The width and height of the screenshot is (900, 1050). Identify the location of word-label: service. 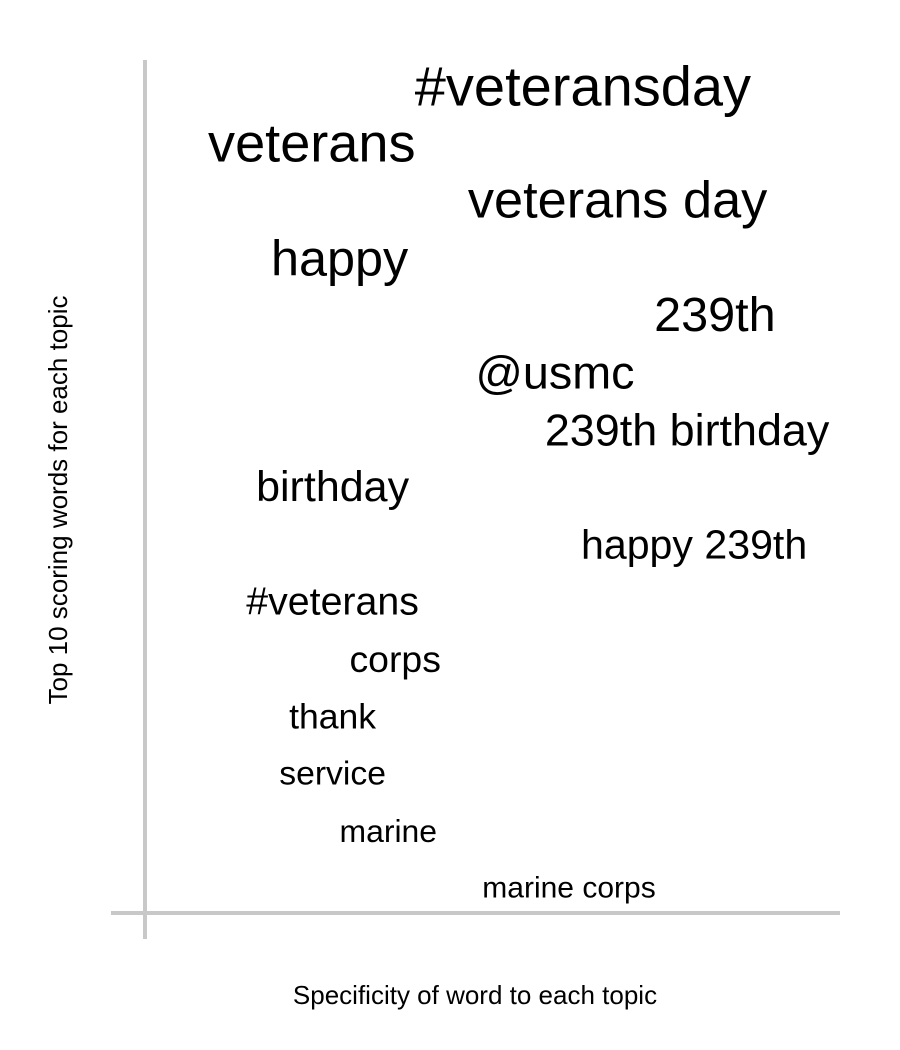
(332, 774).